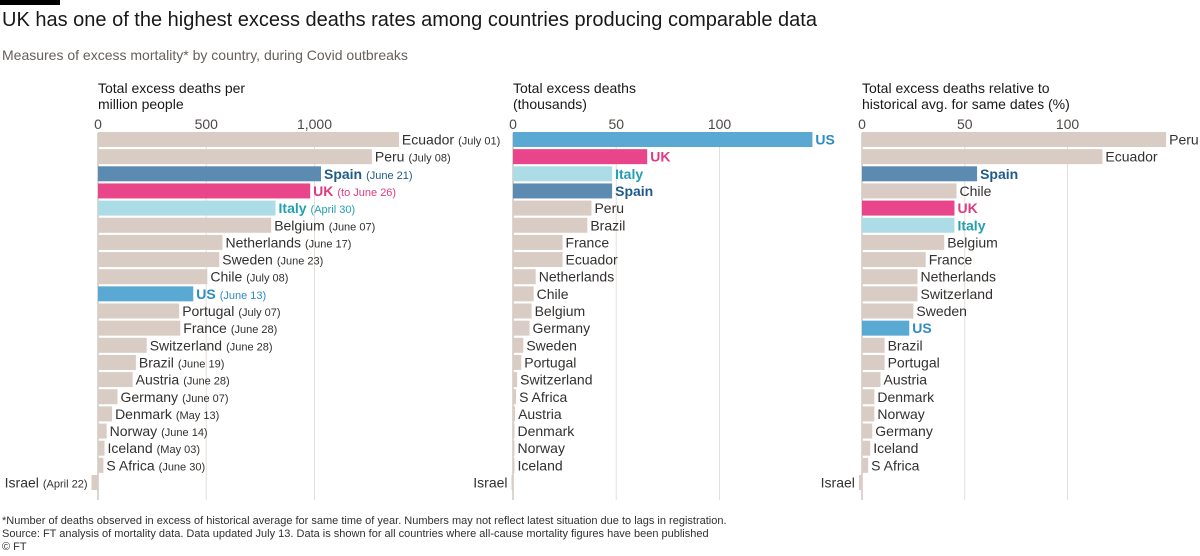  Describe the element at coordinates (824, 140) in the screenshot. I see `bar-label: US` at that location.